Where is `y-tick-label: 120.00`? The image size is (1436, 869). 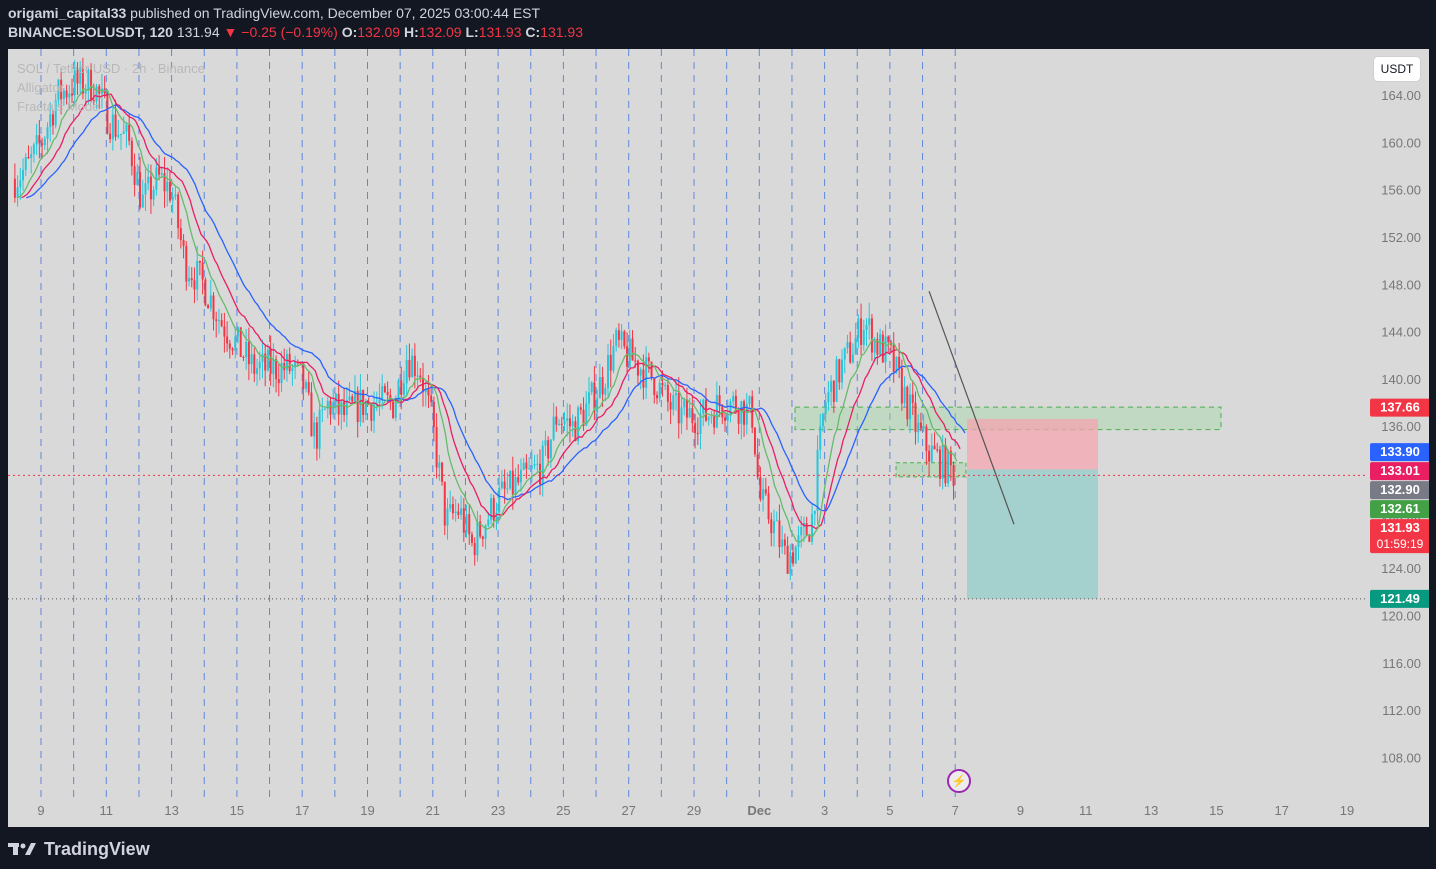
y-tick-label: 120.00 is located at coordinates (1401, 616).